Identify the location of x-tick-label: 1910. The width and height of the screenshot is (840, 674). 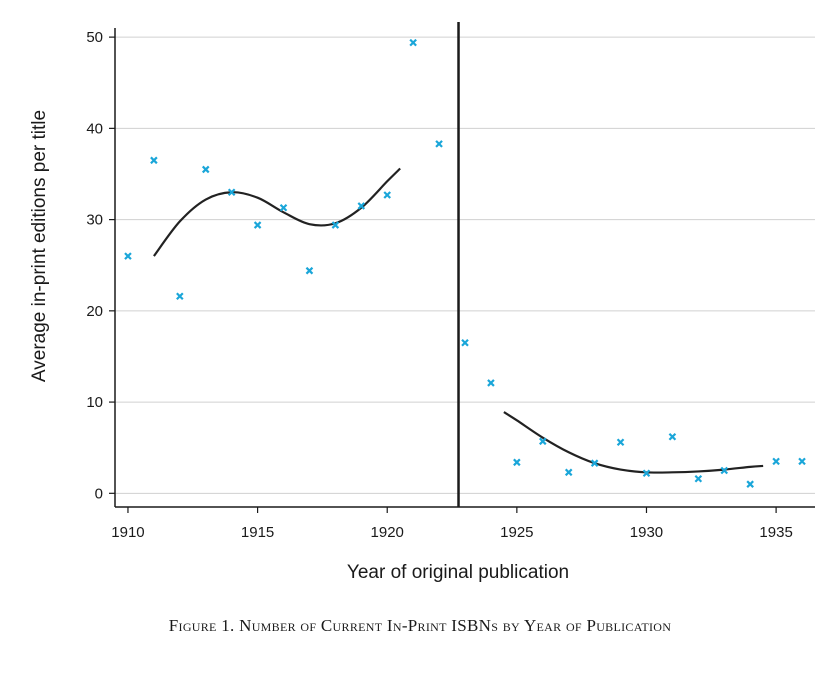
(127, 532).